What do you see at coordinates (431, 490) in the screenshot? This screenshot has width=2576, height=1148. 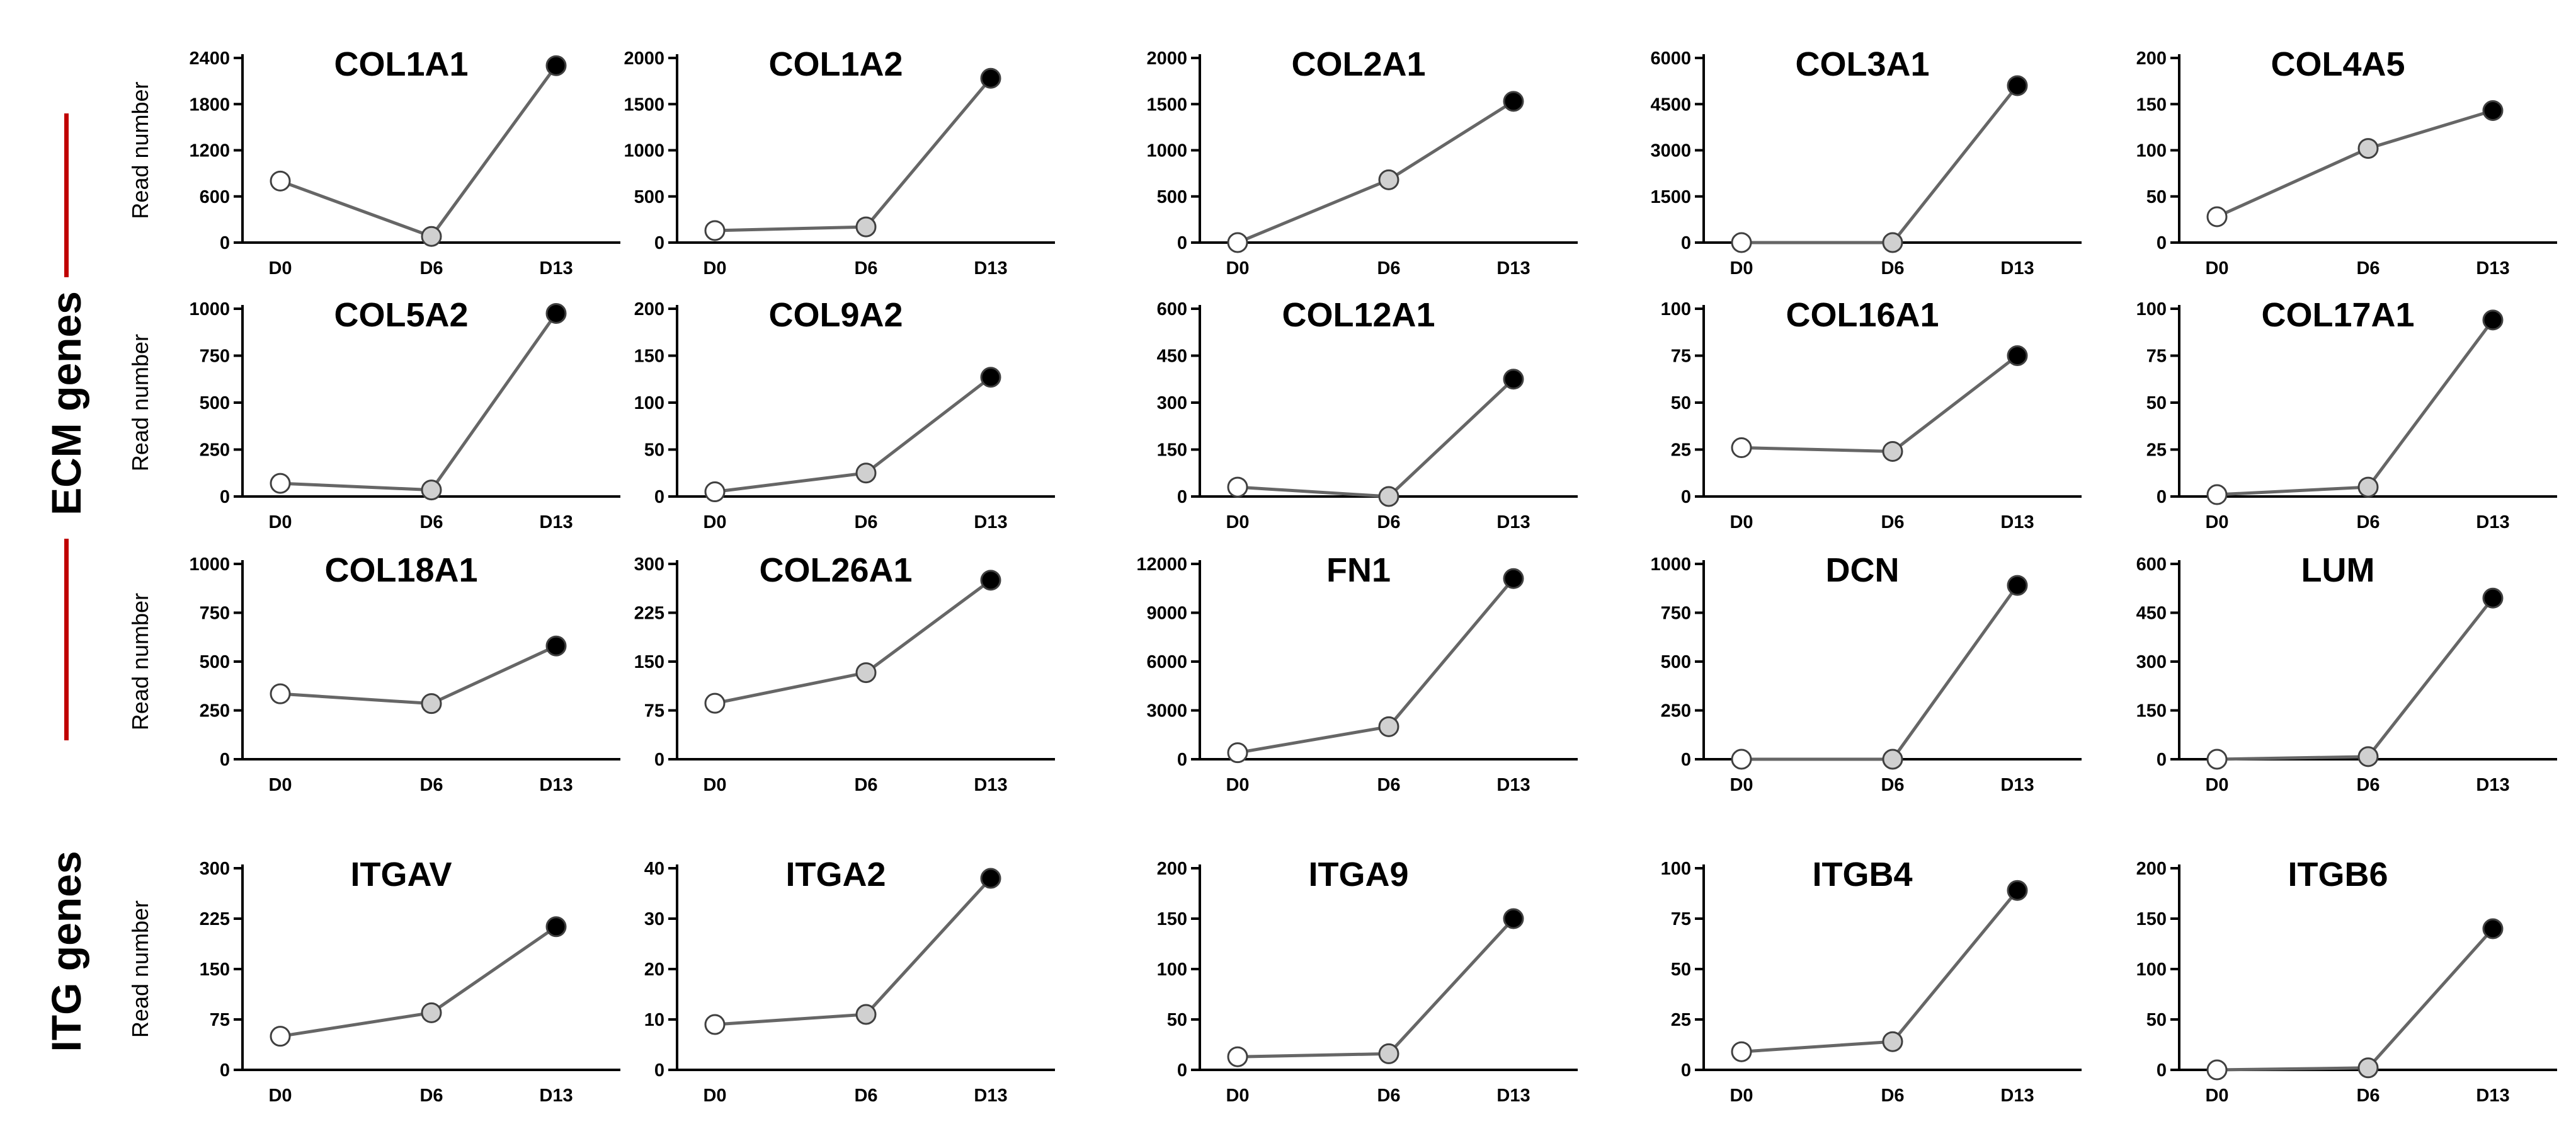 I see `col5a2-point-d6` at bounding box center [431, 490].